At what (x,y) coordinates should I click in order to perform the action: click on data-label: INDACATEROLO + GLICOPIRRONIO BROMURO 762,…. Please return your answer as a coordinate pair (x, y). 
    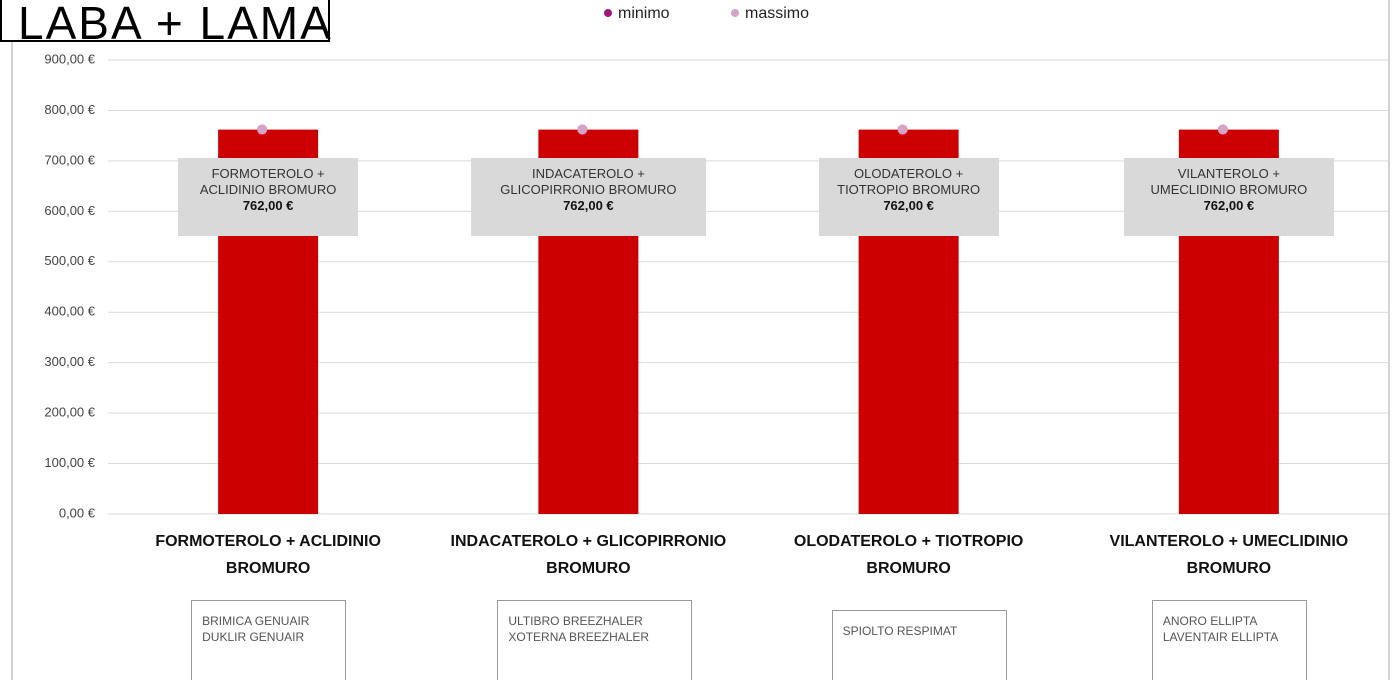
    Looking at the image, I should click on (588, 197).